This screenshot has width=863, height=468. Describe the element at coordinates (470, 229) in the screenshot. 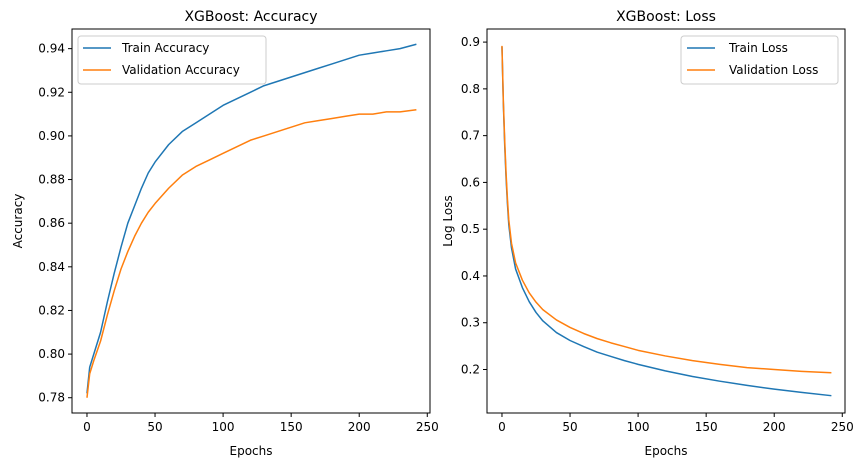

I see `loss-y-tick-label: 0.5` at that location.